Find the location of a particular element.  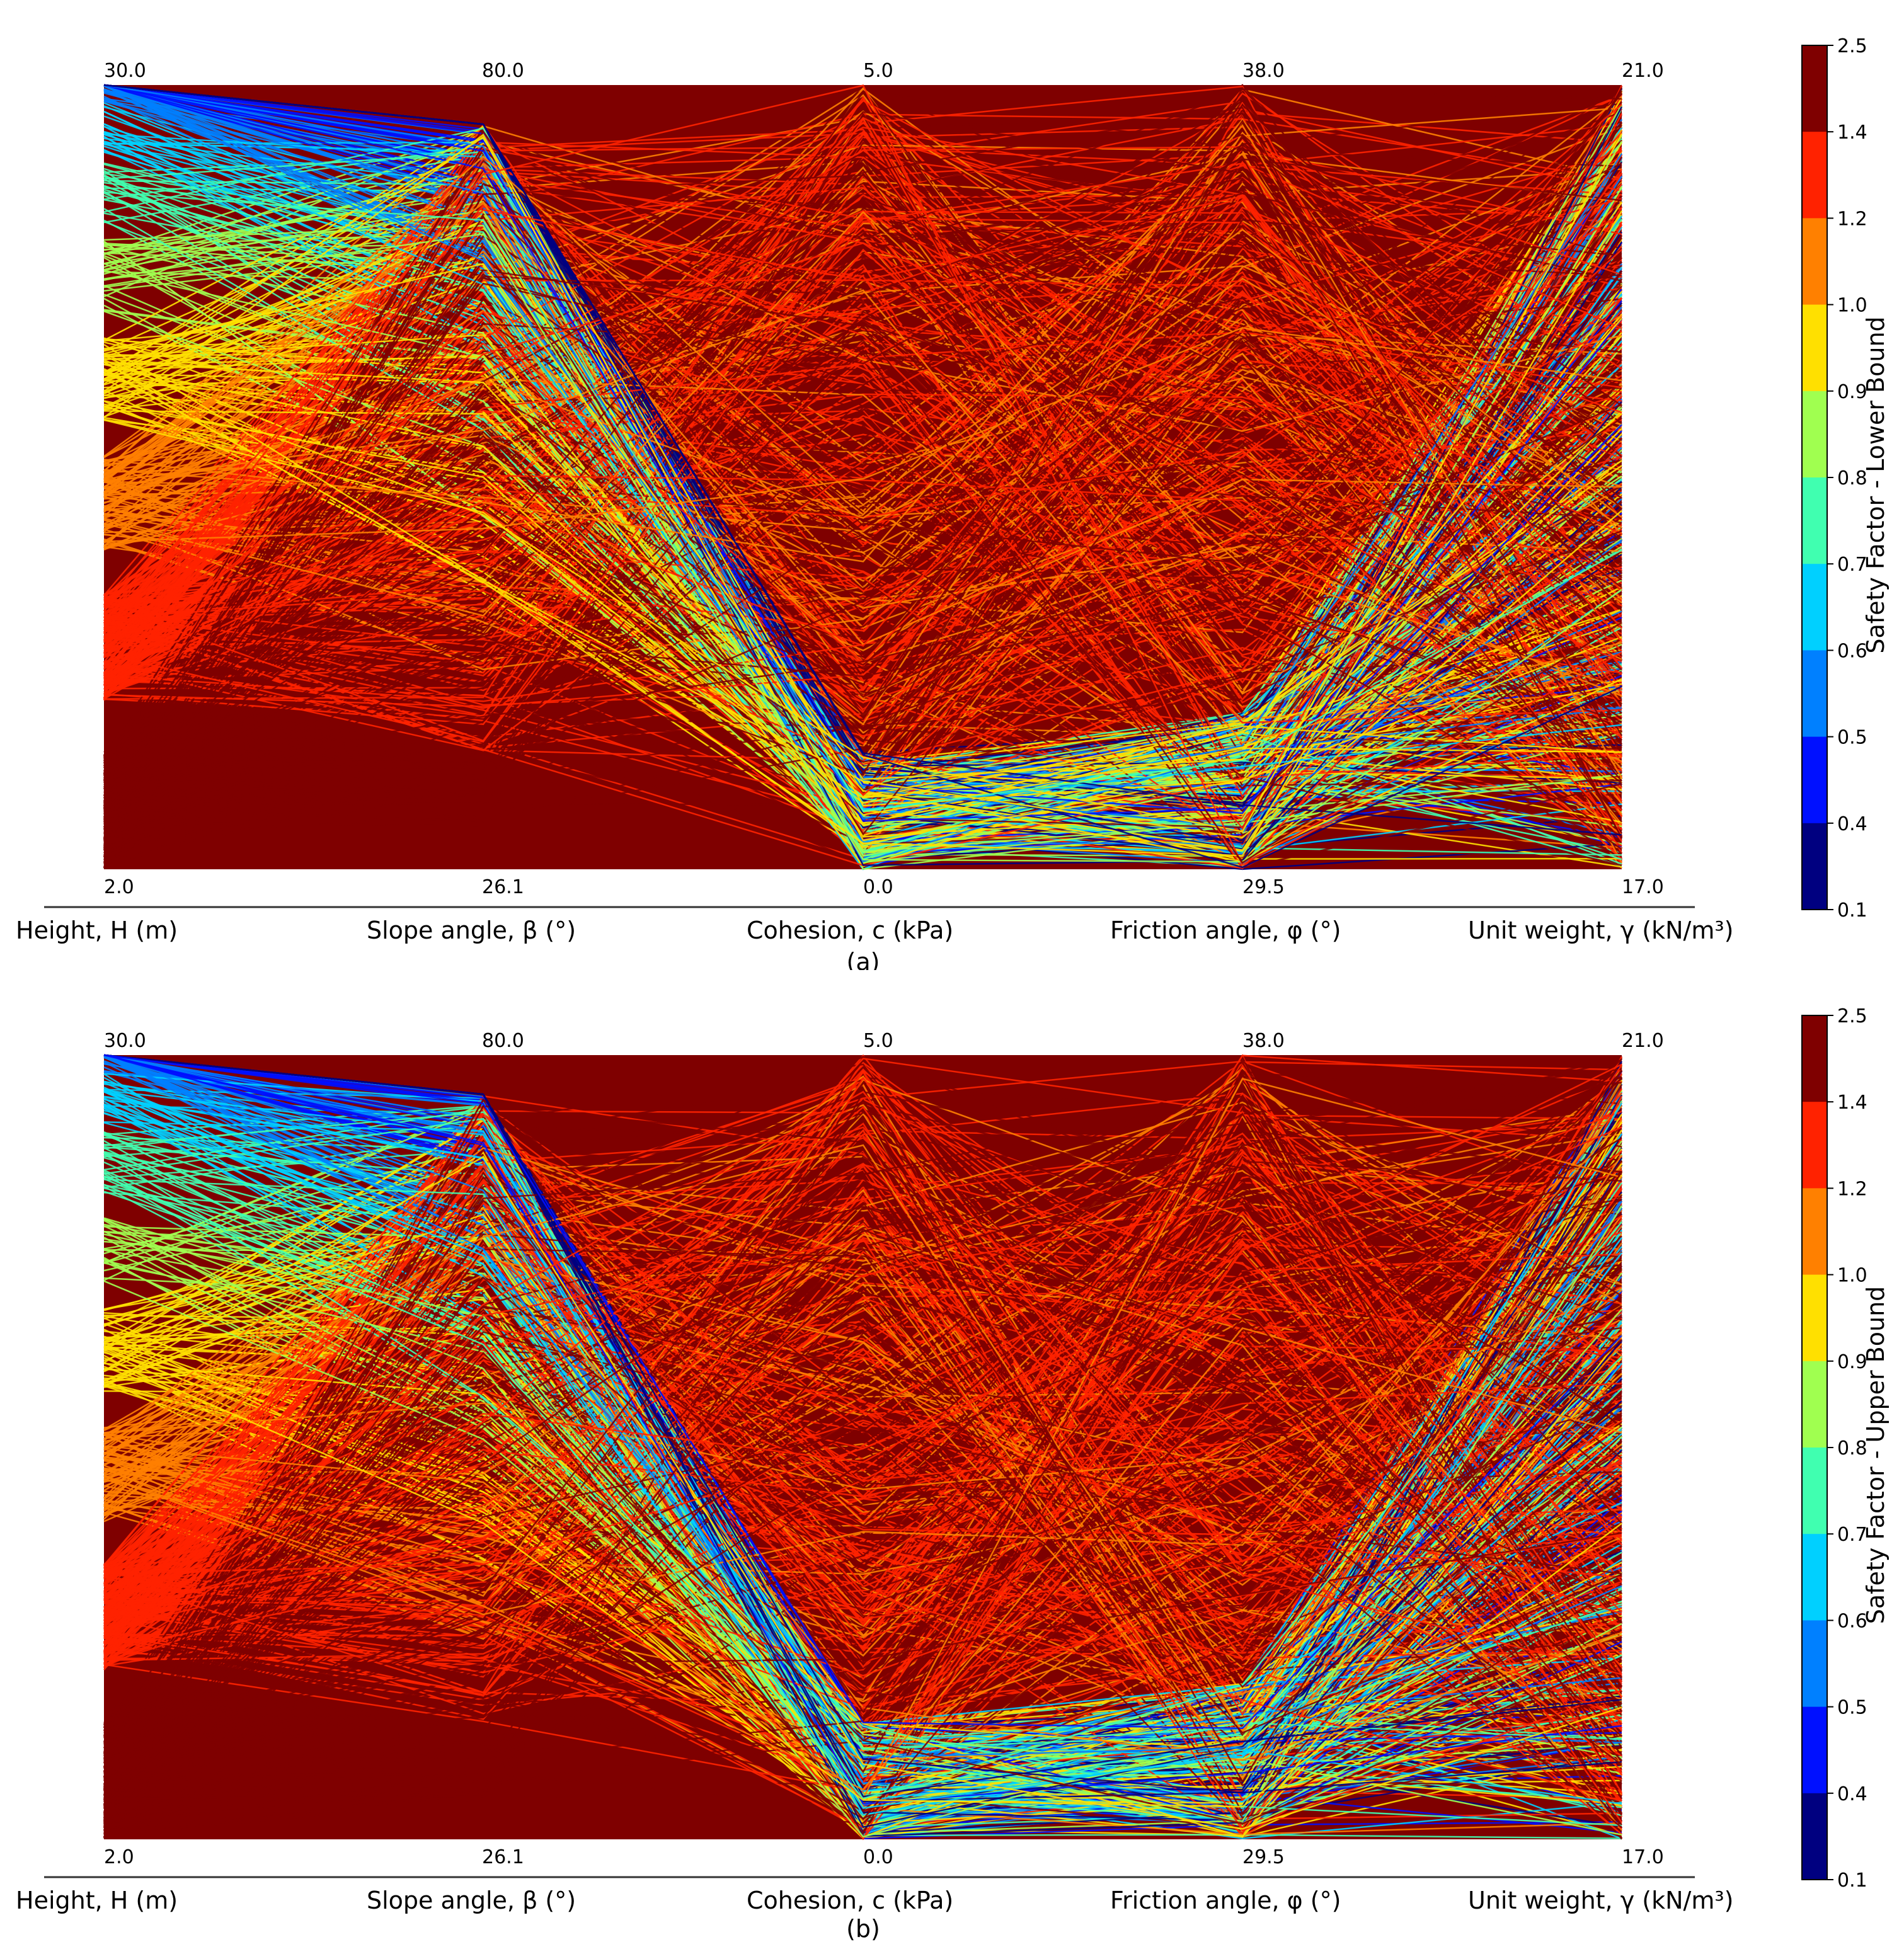

axis-2-min-label: 26.1 is located at coordinates (503, 1857).